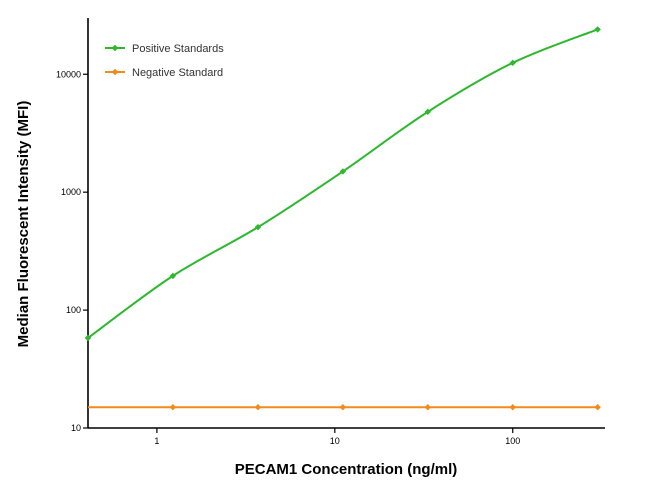 This screenshot has width=650, height=491. What do you see at coordinates (164, 61) in the screenshot?
I see `legend: Positive Standards Negative Standard` at bounding box center [164, 61].